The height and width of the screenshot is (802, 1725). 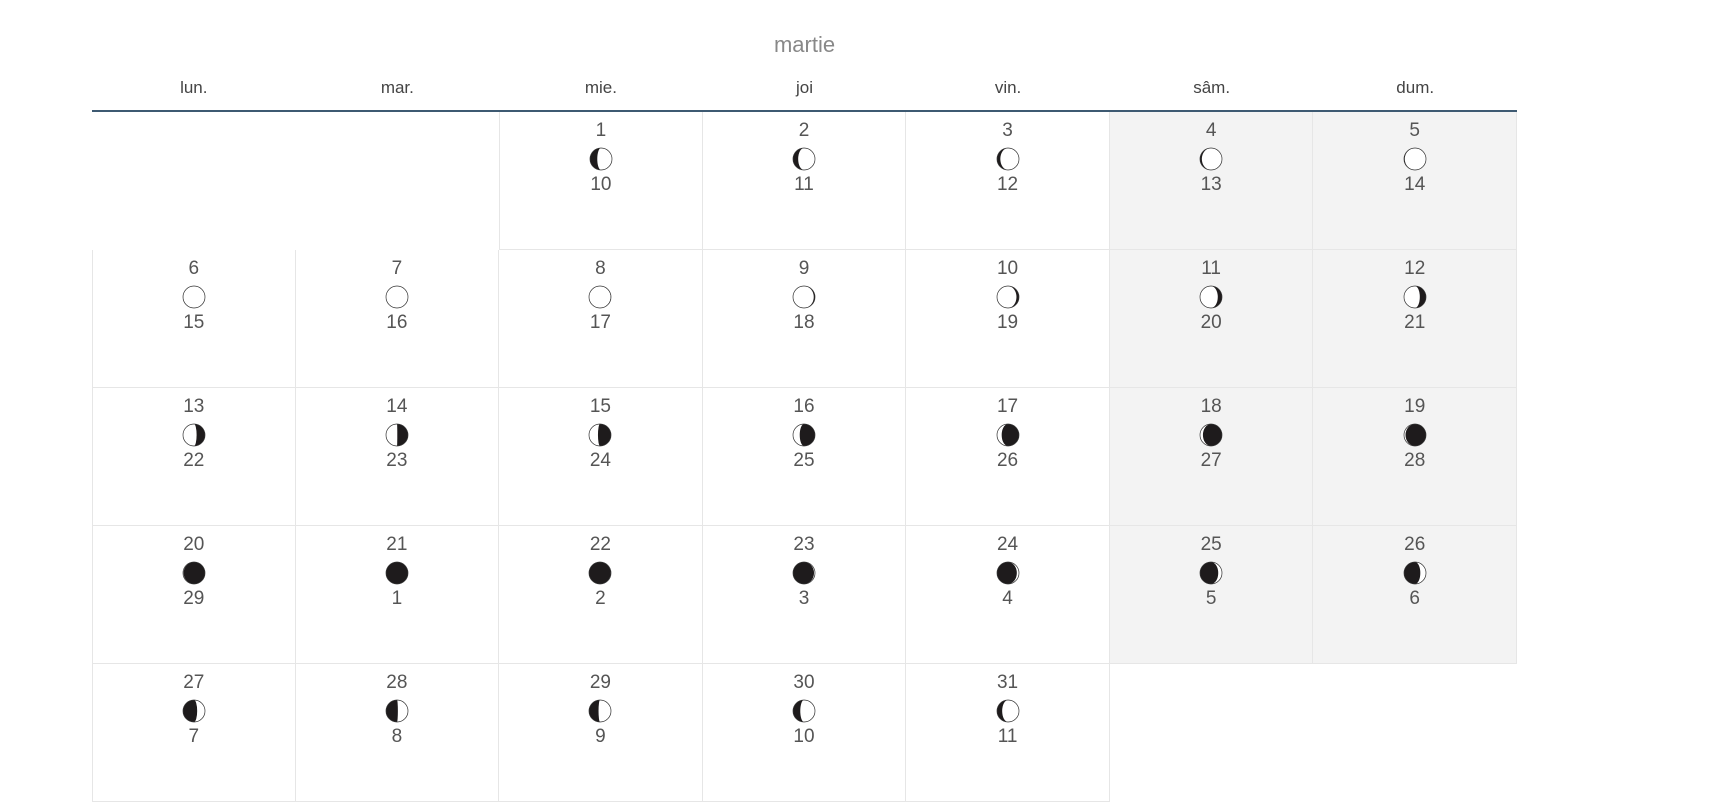 What do you see at coordinates (397, 598) in the screenshot?
I see `lunar-day: 1` at bounding box center [397, 598].